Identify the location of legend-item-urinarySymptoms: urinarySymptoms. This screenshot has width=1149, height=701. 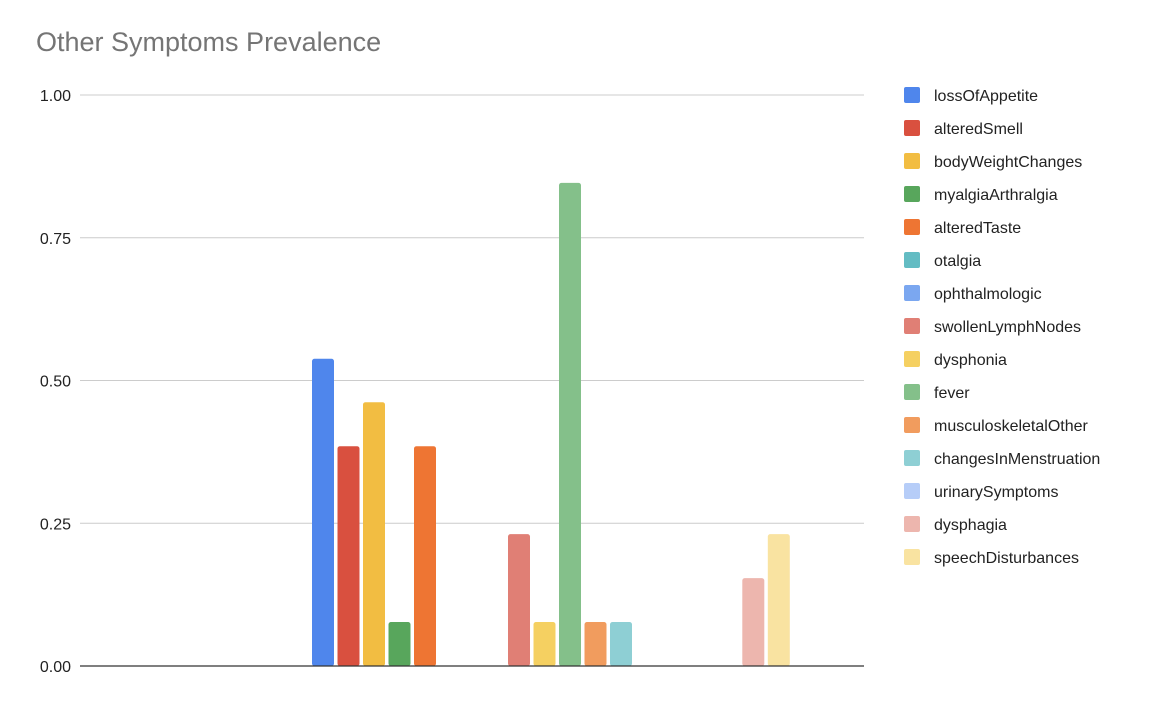
(981, 492).